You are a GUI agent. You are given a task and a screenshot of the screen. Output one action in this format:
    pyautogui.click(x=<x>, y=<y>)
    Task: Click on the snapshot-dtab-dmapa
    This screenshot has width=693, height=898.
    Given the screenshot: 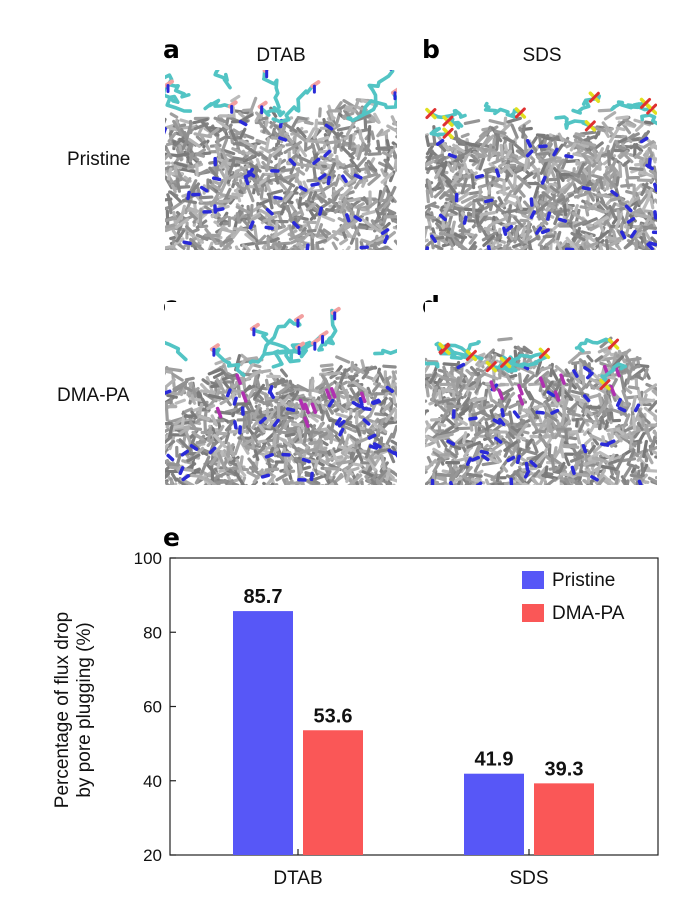 What is the action you would take?
    pyautogui.click(x=281, y=393)
    